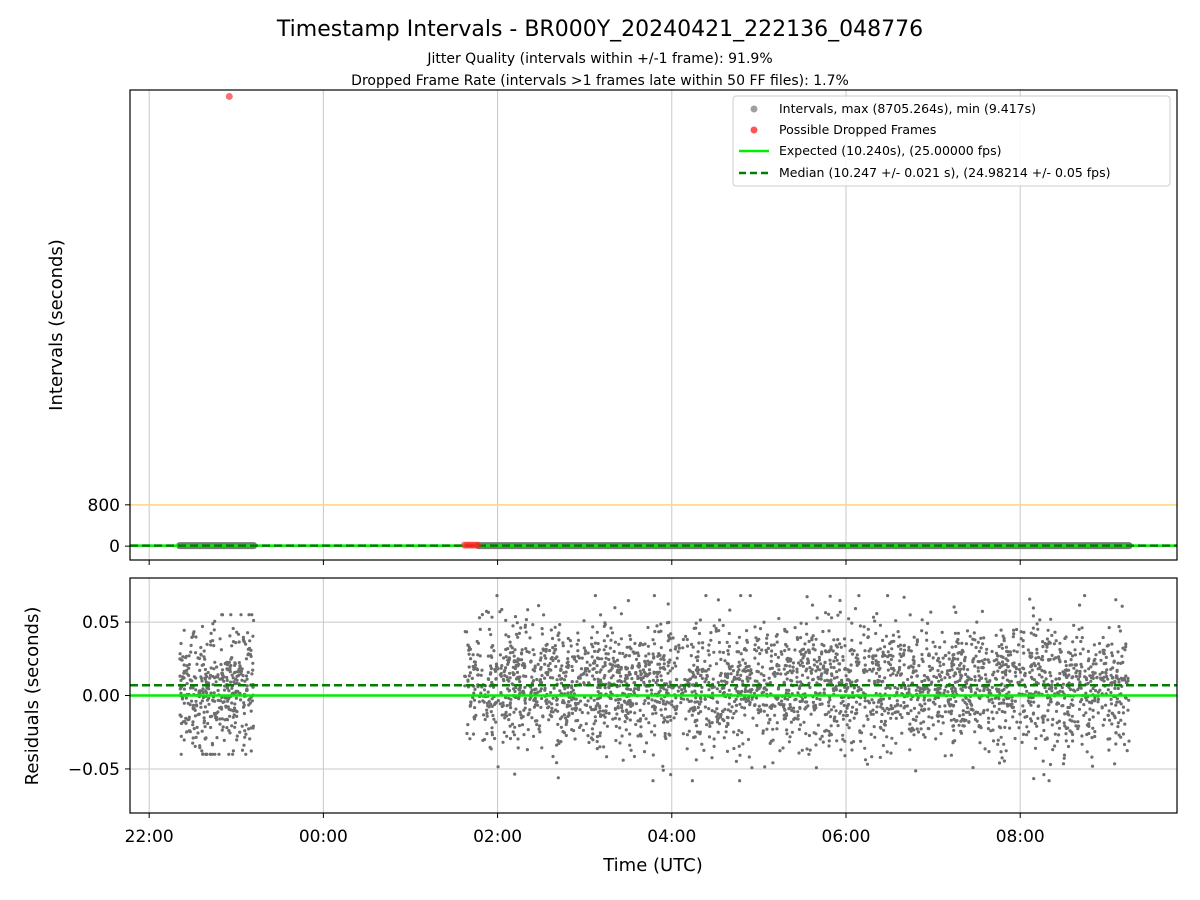 This screenshot has height=900, width=1200. What do you see at coordinates (101, 697) in the screenshot?
I see `residuals-y-tick-label: 0.00` at bounding box center [101, 697].